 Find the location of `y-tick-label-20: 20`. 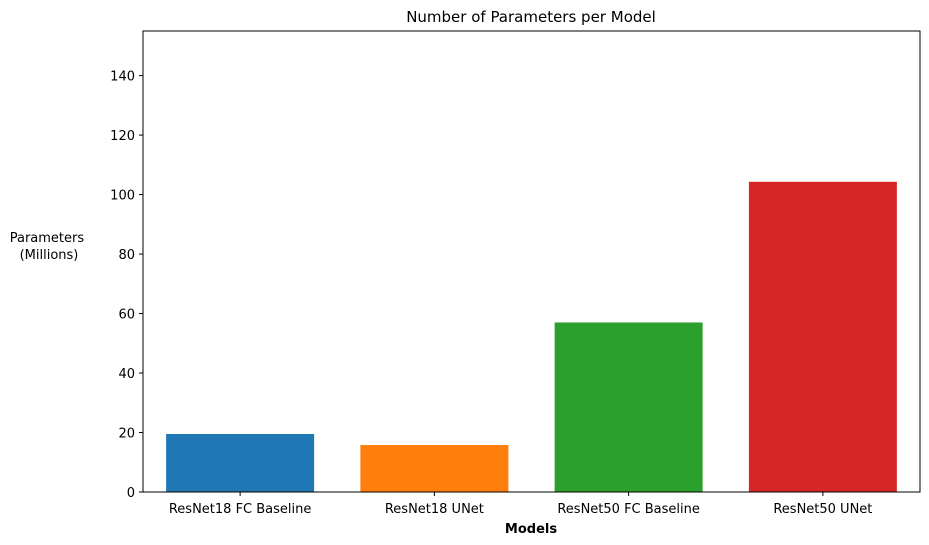

y-tick-label-20: 20 is located at coordinates (126, 434).